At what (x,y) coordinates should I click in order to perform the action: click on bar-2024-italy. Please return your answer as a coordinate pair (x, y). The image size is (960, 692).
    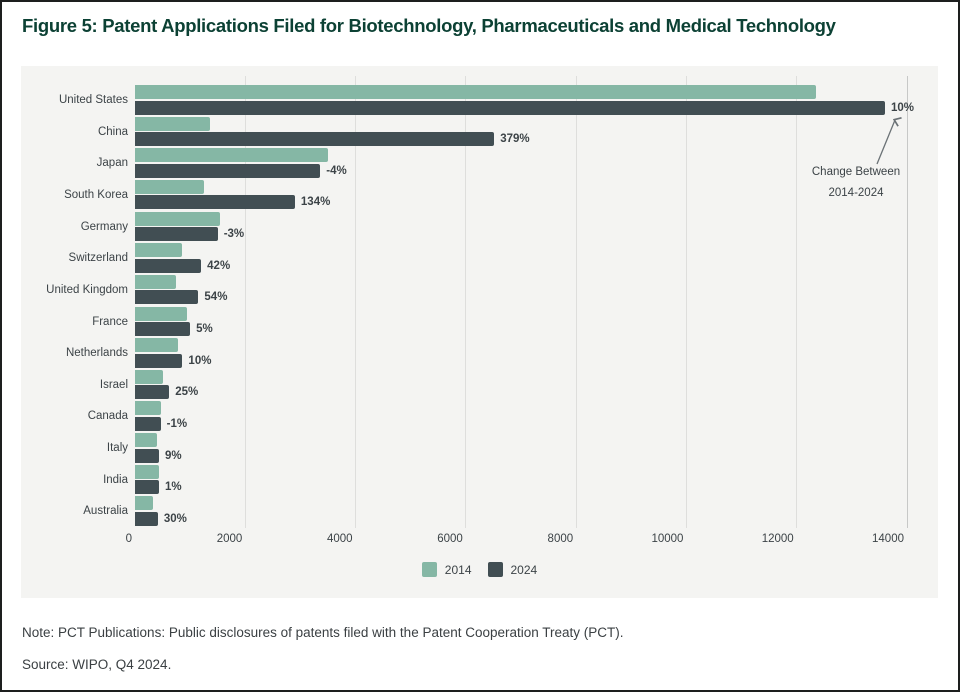
    Looking at the image, I should click on (147, 455).